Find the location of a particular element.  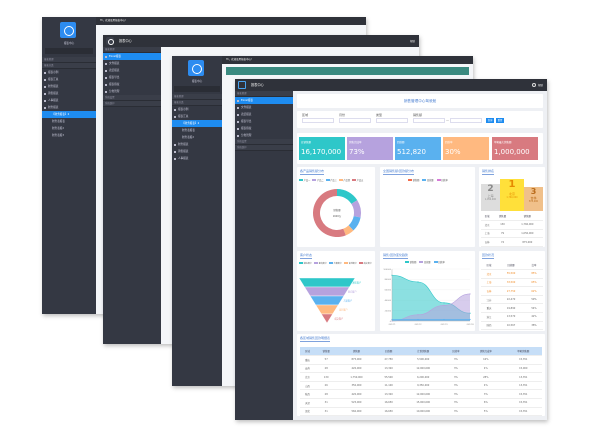

table-row: 北京 130 1,750,000 55,500 6,200,000 3% 28% 13,351 is located at coordinates (421, 377).